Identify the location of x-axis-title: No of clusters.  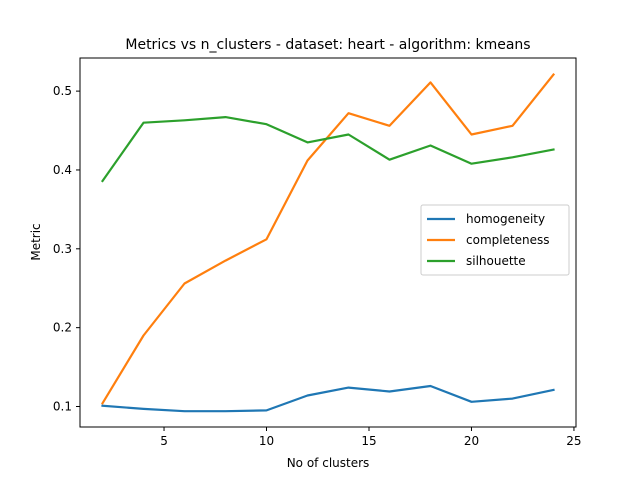
(328, 463).